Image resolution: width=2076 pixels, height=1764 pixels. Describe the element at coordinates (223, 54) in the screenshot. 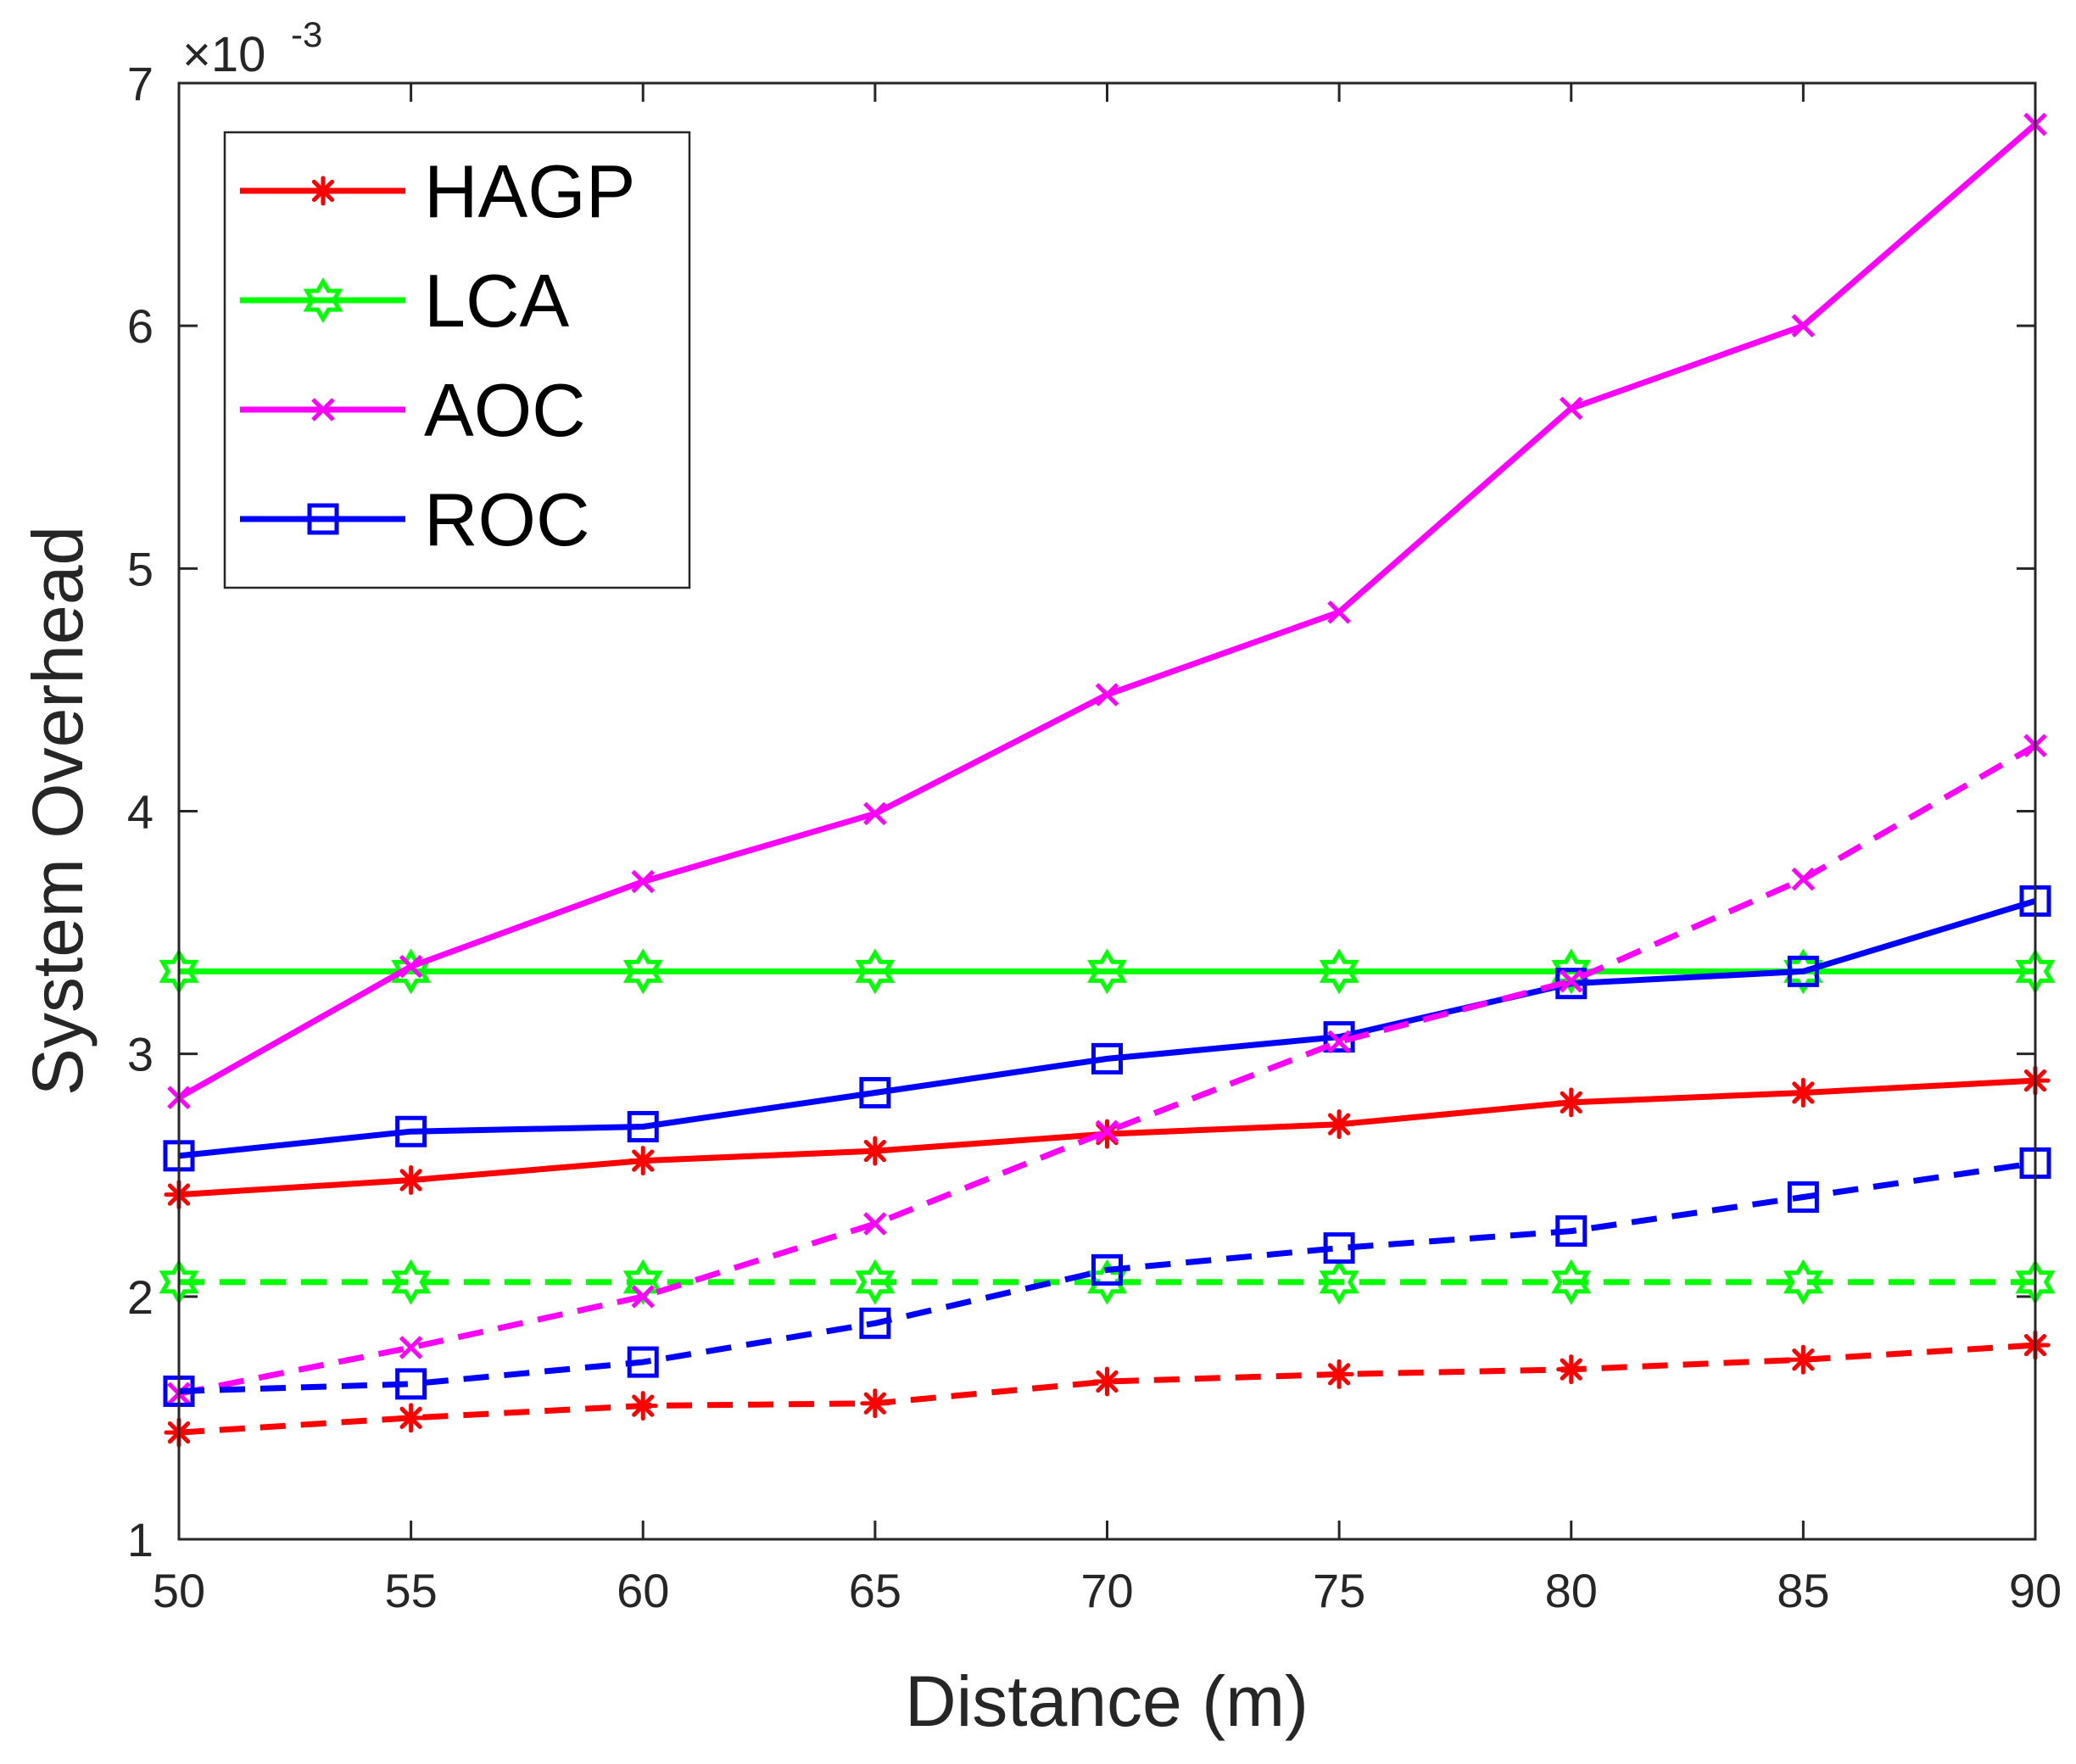

I see `exponent-base: ×10` at that location.